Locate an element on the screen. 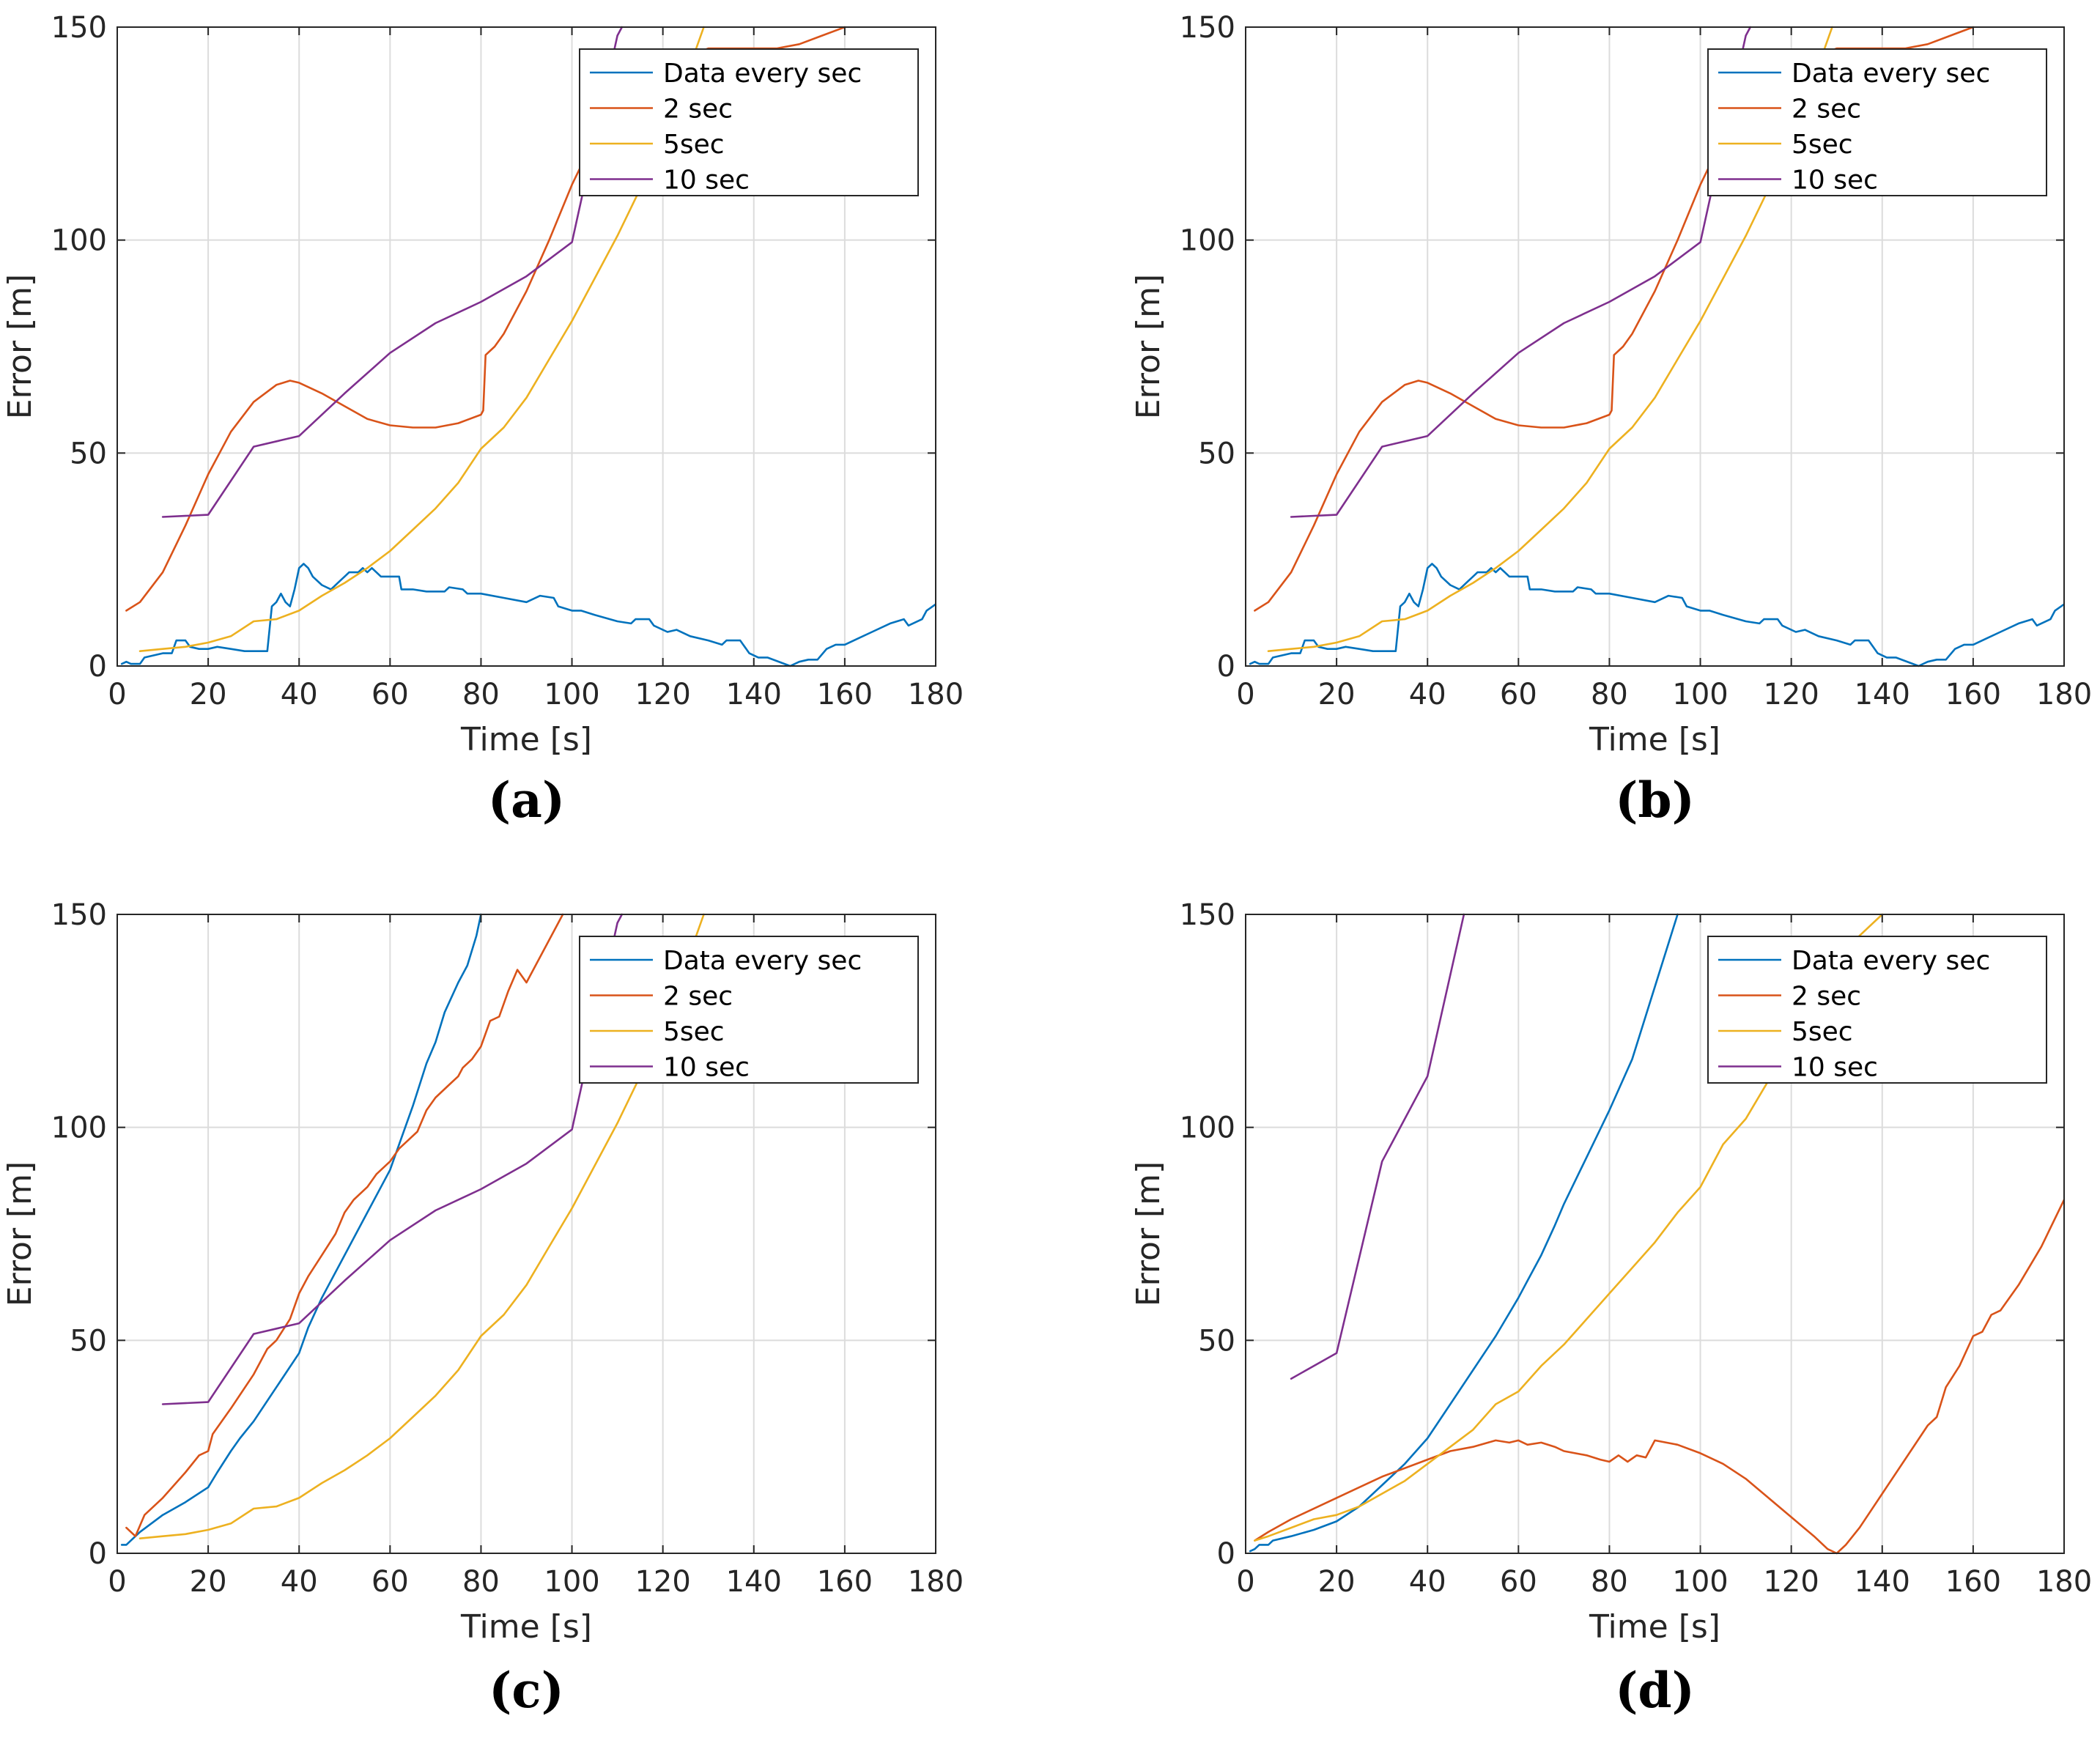 The height and width of the screenshot is (1746, 2100). legend-label: Data every sec is located at coordinates (1891, 961).